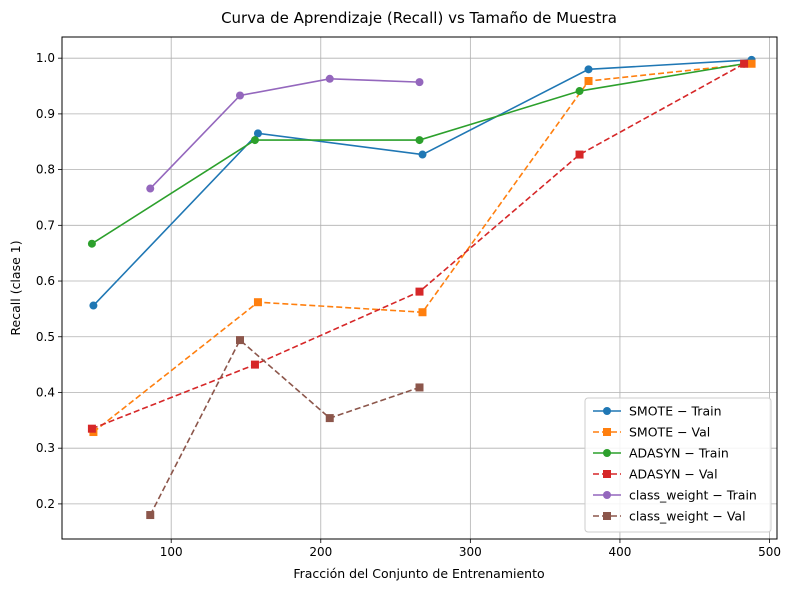 Image resolution: width=789 pixels, height=590 pixels. I want to click on legend-box, so click(678, 465).